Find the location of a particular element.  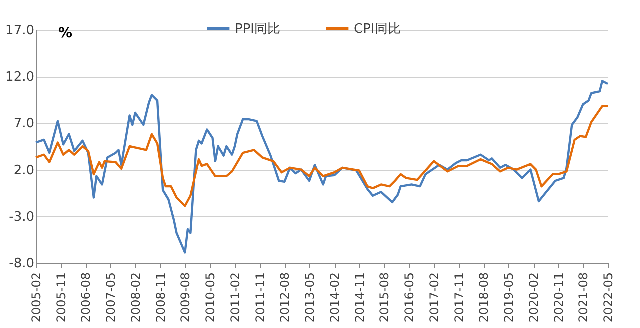

x-tick-label: 2017-02 is located at coordinates (435, 297).